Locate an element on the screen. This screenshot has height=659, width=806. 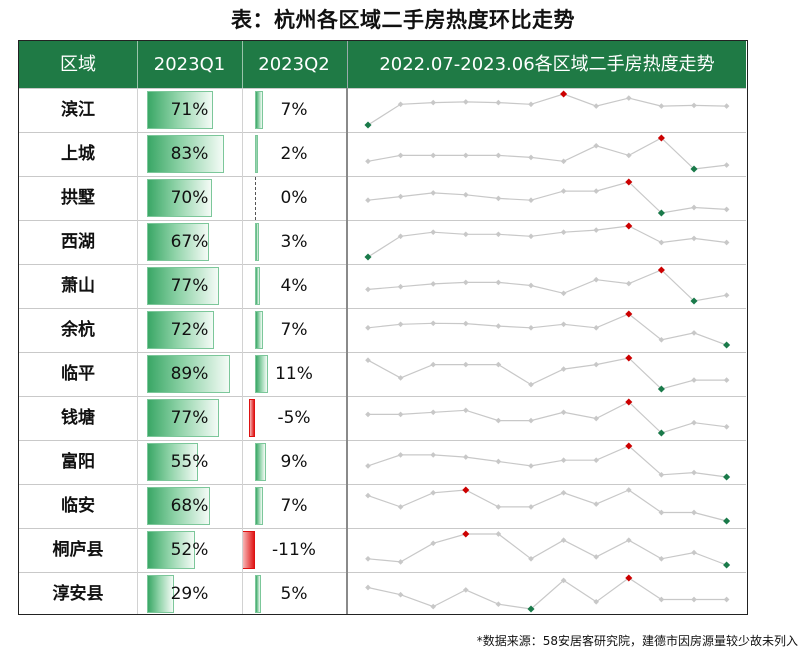
q2-value: -11% is located at coordinates (294, 550).